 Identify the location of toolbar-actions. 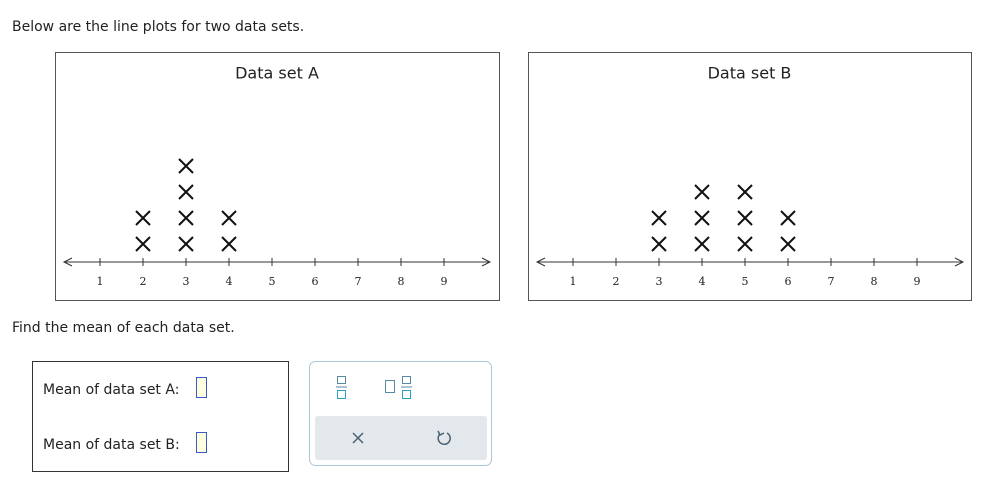
(401, 438).